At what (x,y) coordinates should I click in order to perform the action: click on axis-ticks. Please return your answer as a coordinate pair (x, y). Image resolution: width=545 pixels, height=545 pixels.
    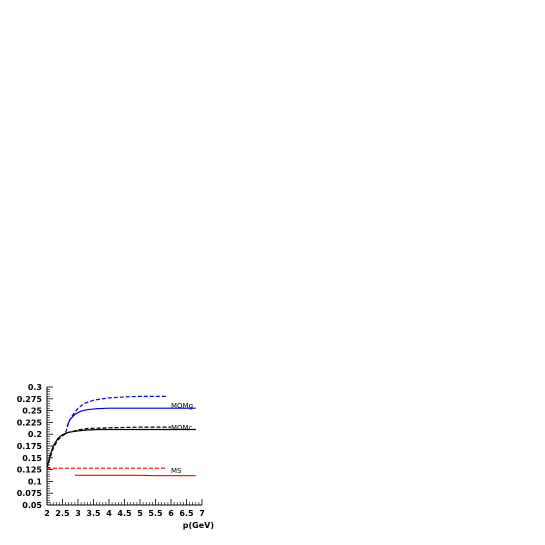
    Looking at the image, I should click on (124, 446).